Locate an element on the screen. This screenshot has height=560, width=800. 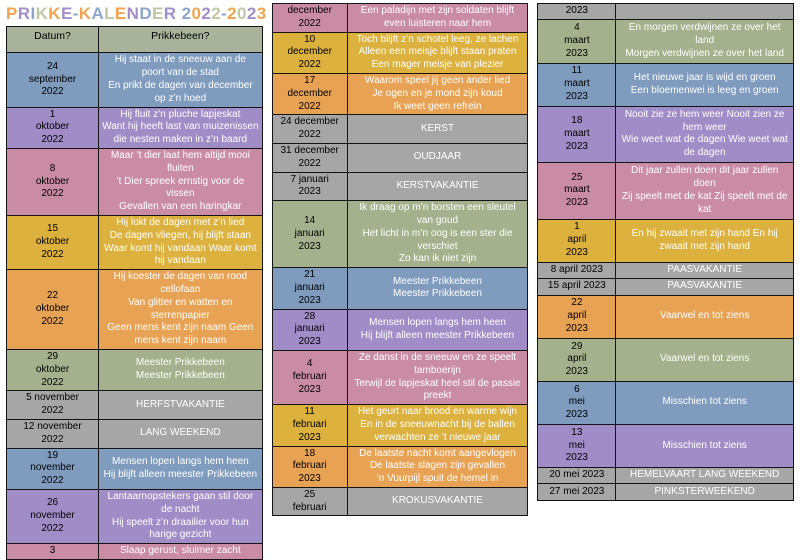
header-row: Datum? Prikkebeen? is located at coordinates (134, 39).